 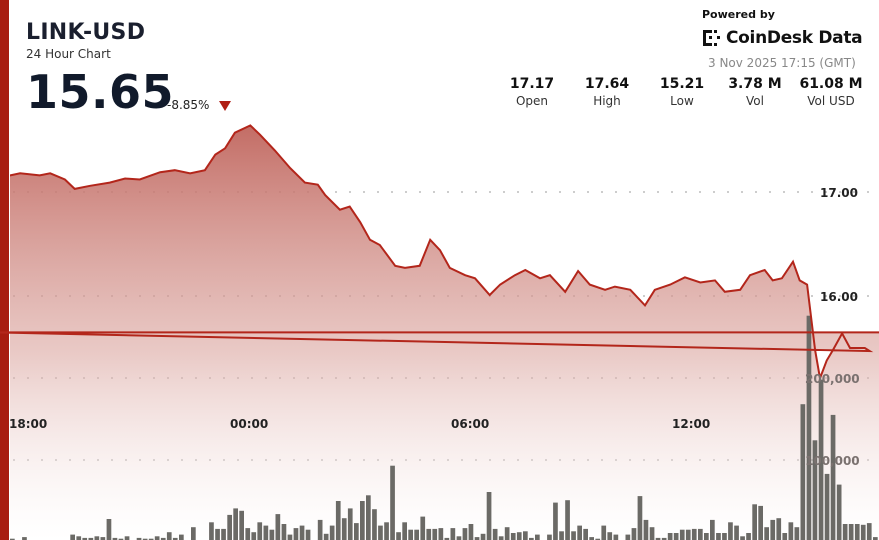 What do you see at coordinates (782, 38) in the screenshot?
I see `brand-logo: CoinDesk Data` at bounding box center [782, 38].